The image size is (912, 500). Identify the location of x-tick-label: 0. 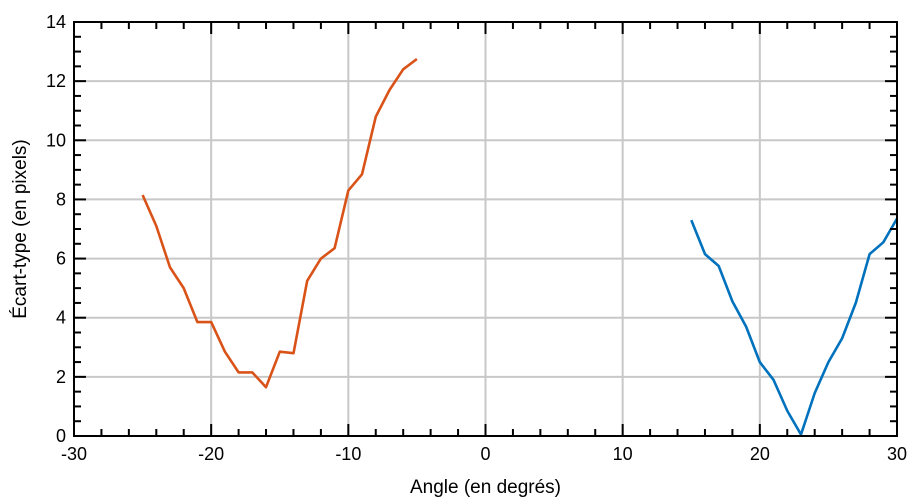
(485, 454).